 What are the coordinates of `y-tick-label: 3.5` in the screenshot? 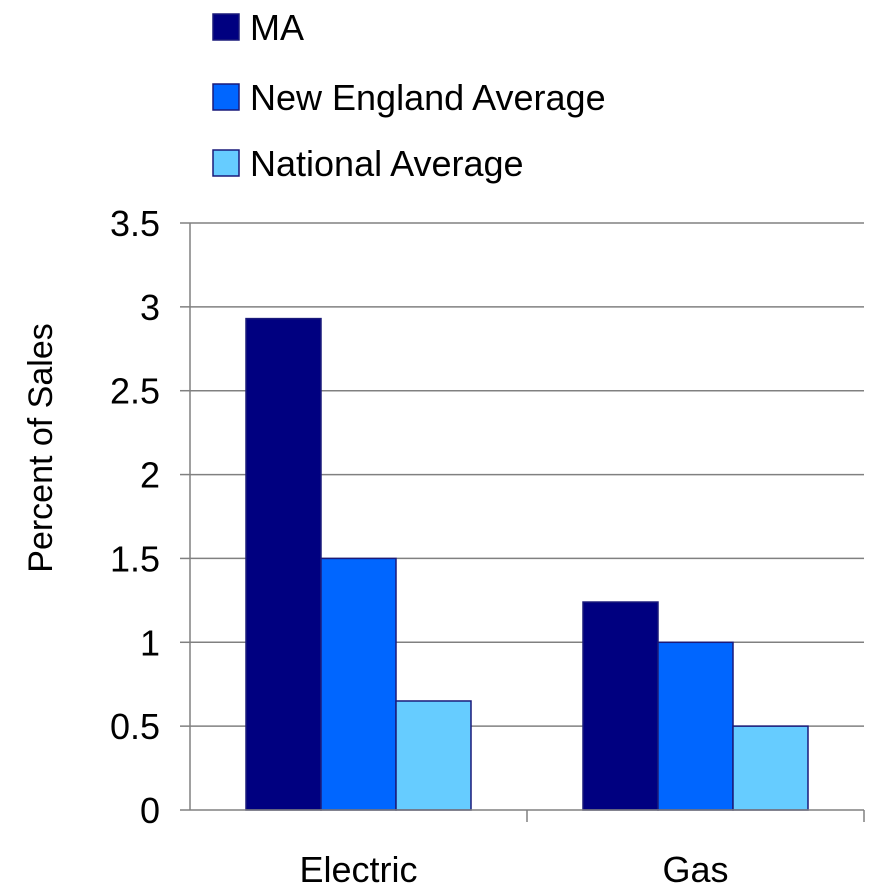 It's located at (135, 223).